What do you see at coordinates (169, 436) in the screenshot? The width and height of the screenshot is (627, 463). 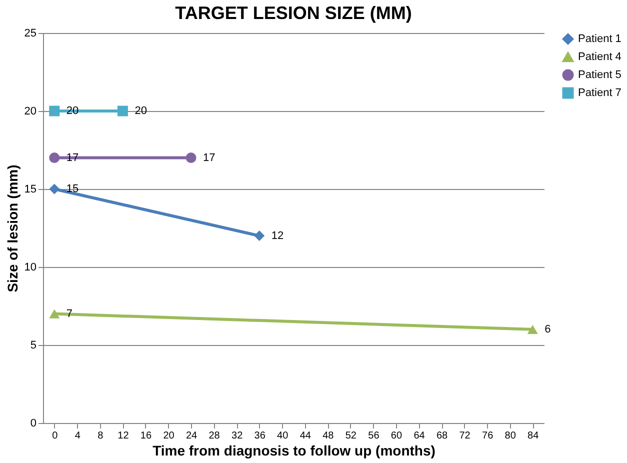 I see `x-tick-label: 20` at bounding box center [169, 436].